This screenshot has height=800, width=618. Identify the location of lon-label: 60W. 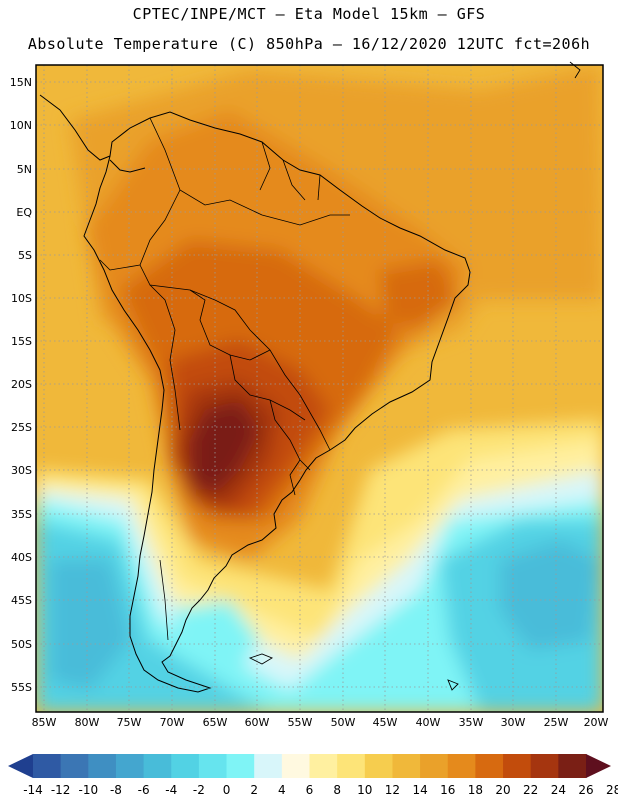
(257, 722).